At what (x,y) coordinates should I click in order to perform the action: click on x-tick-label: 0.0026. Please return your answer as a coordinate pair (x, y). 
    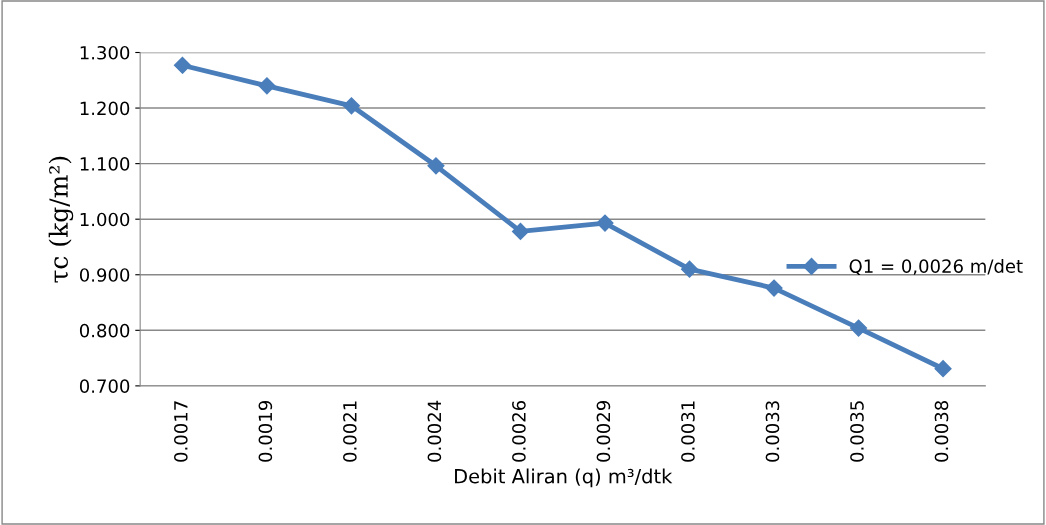
    Looking at the image, I should click on (519, 431).